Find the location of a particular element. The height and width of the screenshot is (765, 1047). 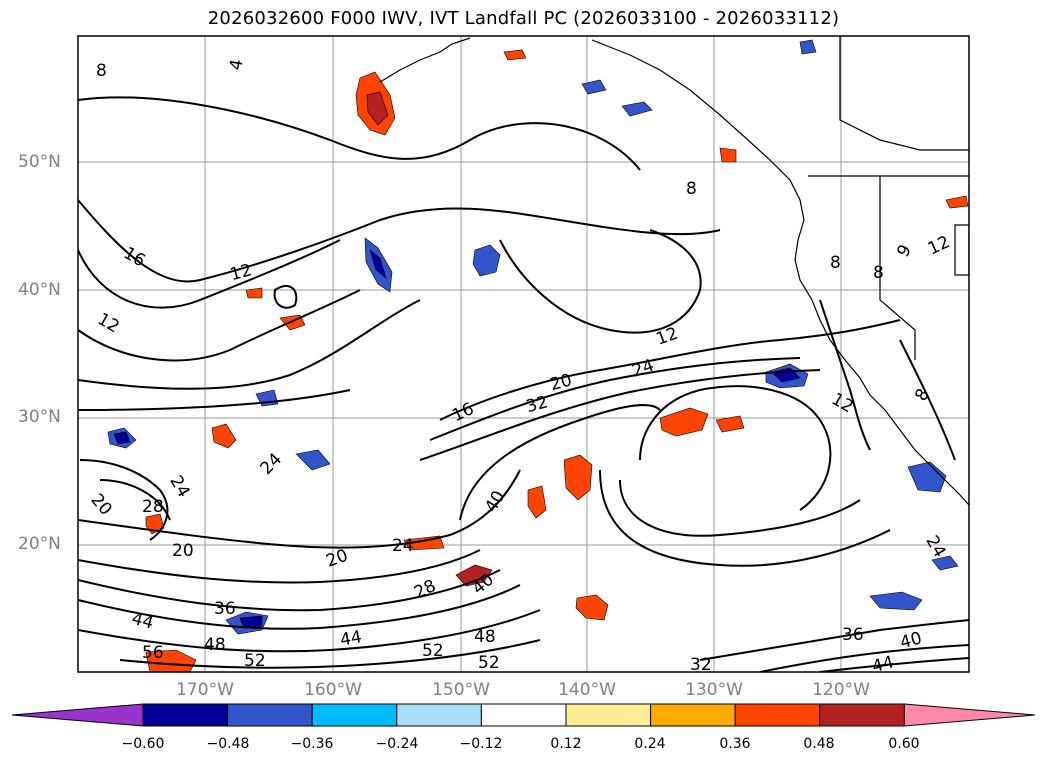

contour-label: 40 is located at coordinates (495, 501).